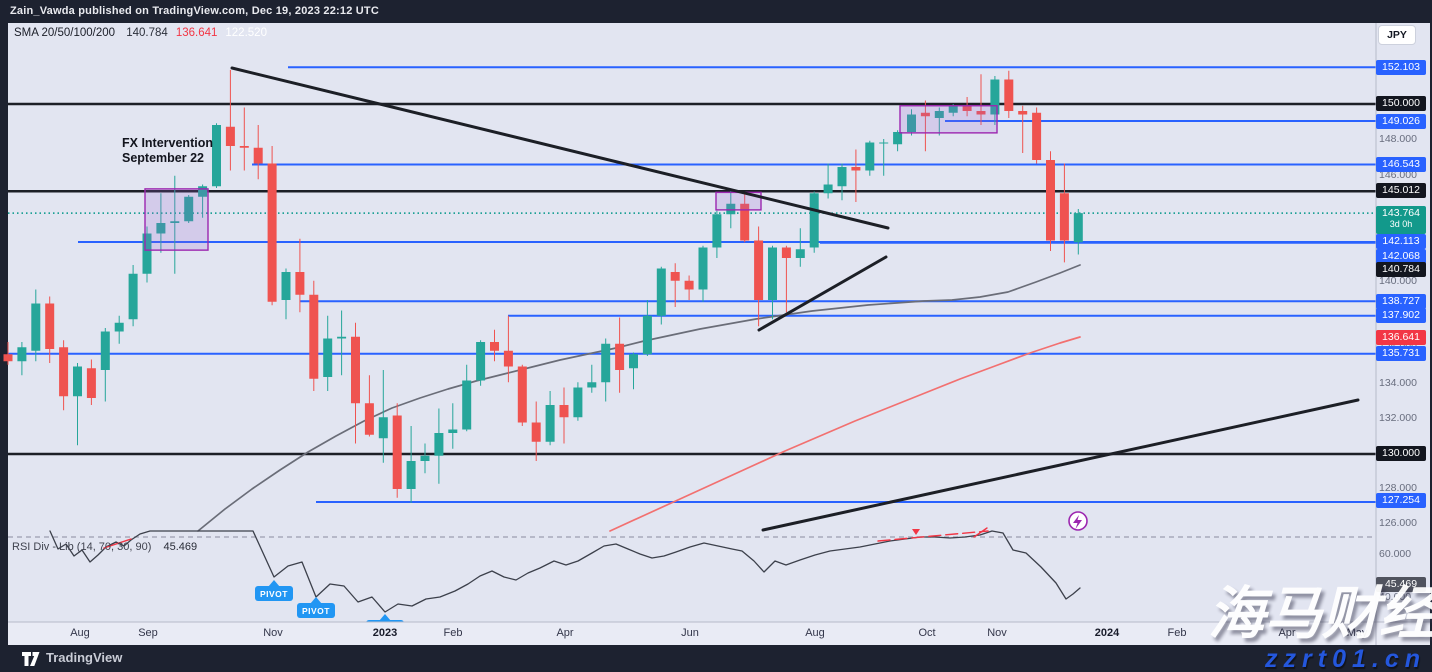 Image resolution: width=1432 pixels, height=672 pixels. What do you see at coordinates (1401, 337) in the screenshot?
I see `price-scale-label: 136.641` at bounding box center [1401, 337].